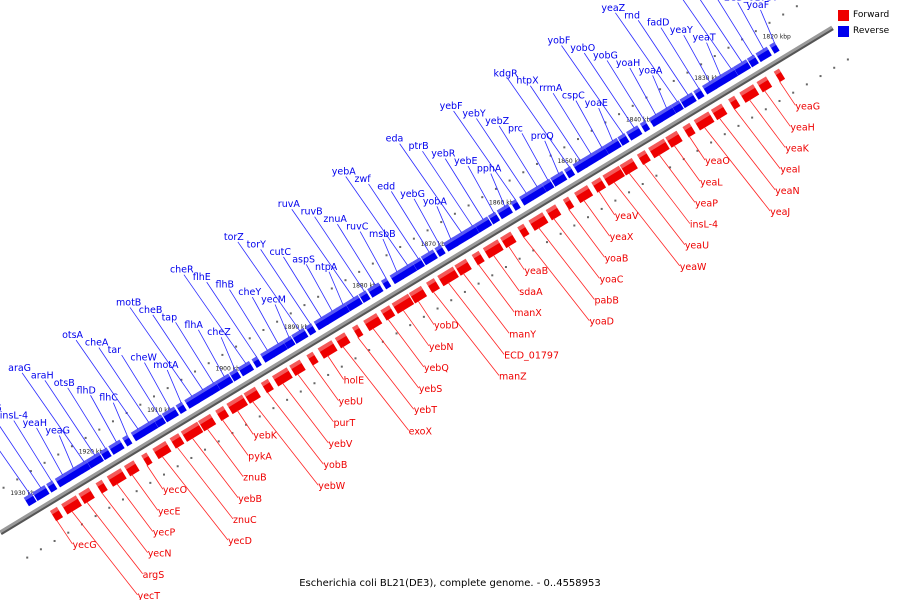  I want to click on forward-gene-holE, so click(327, 349).